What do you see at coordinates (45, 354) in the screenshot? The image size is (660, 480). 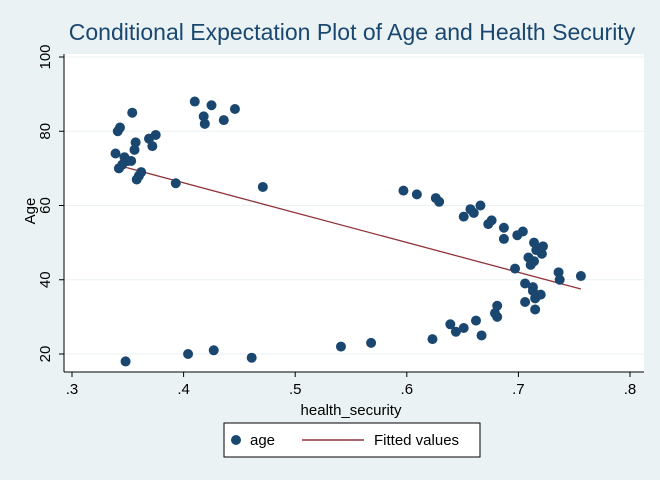 I see `y-tick-label: 20` at bounding box center [45, 354].